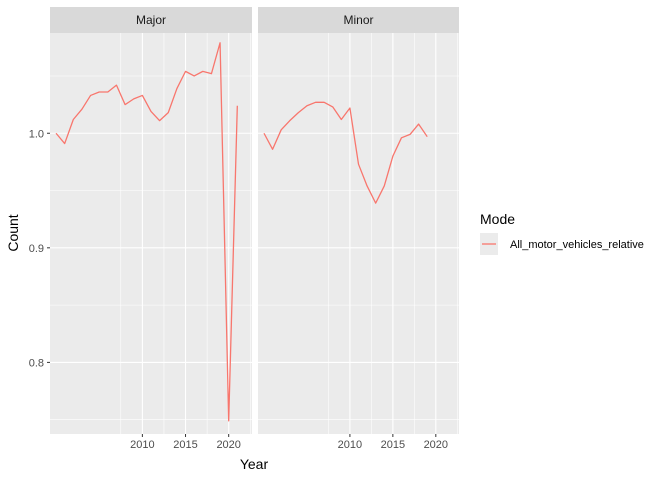 This screenshot has height=485, width=672. What do you see at coordinates (345, 152) in the screenshot?
I see `series-line` at bounding box center [345, 152].